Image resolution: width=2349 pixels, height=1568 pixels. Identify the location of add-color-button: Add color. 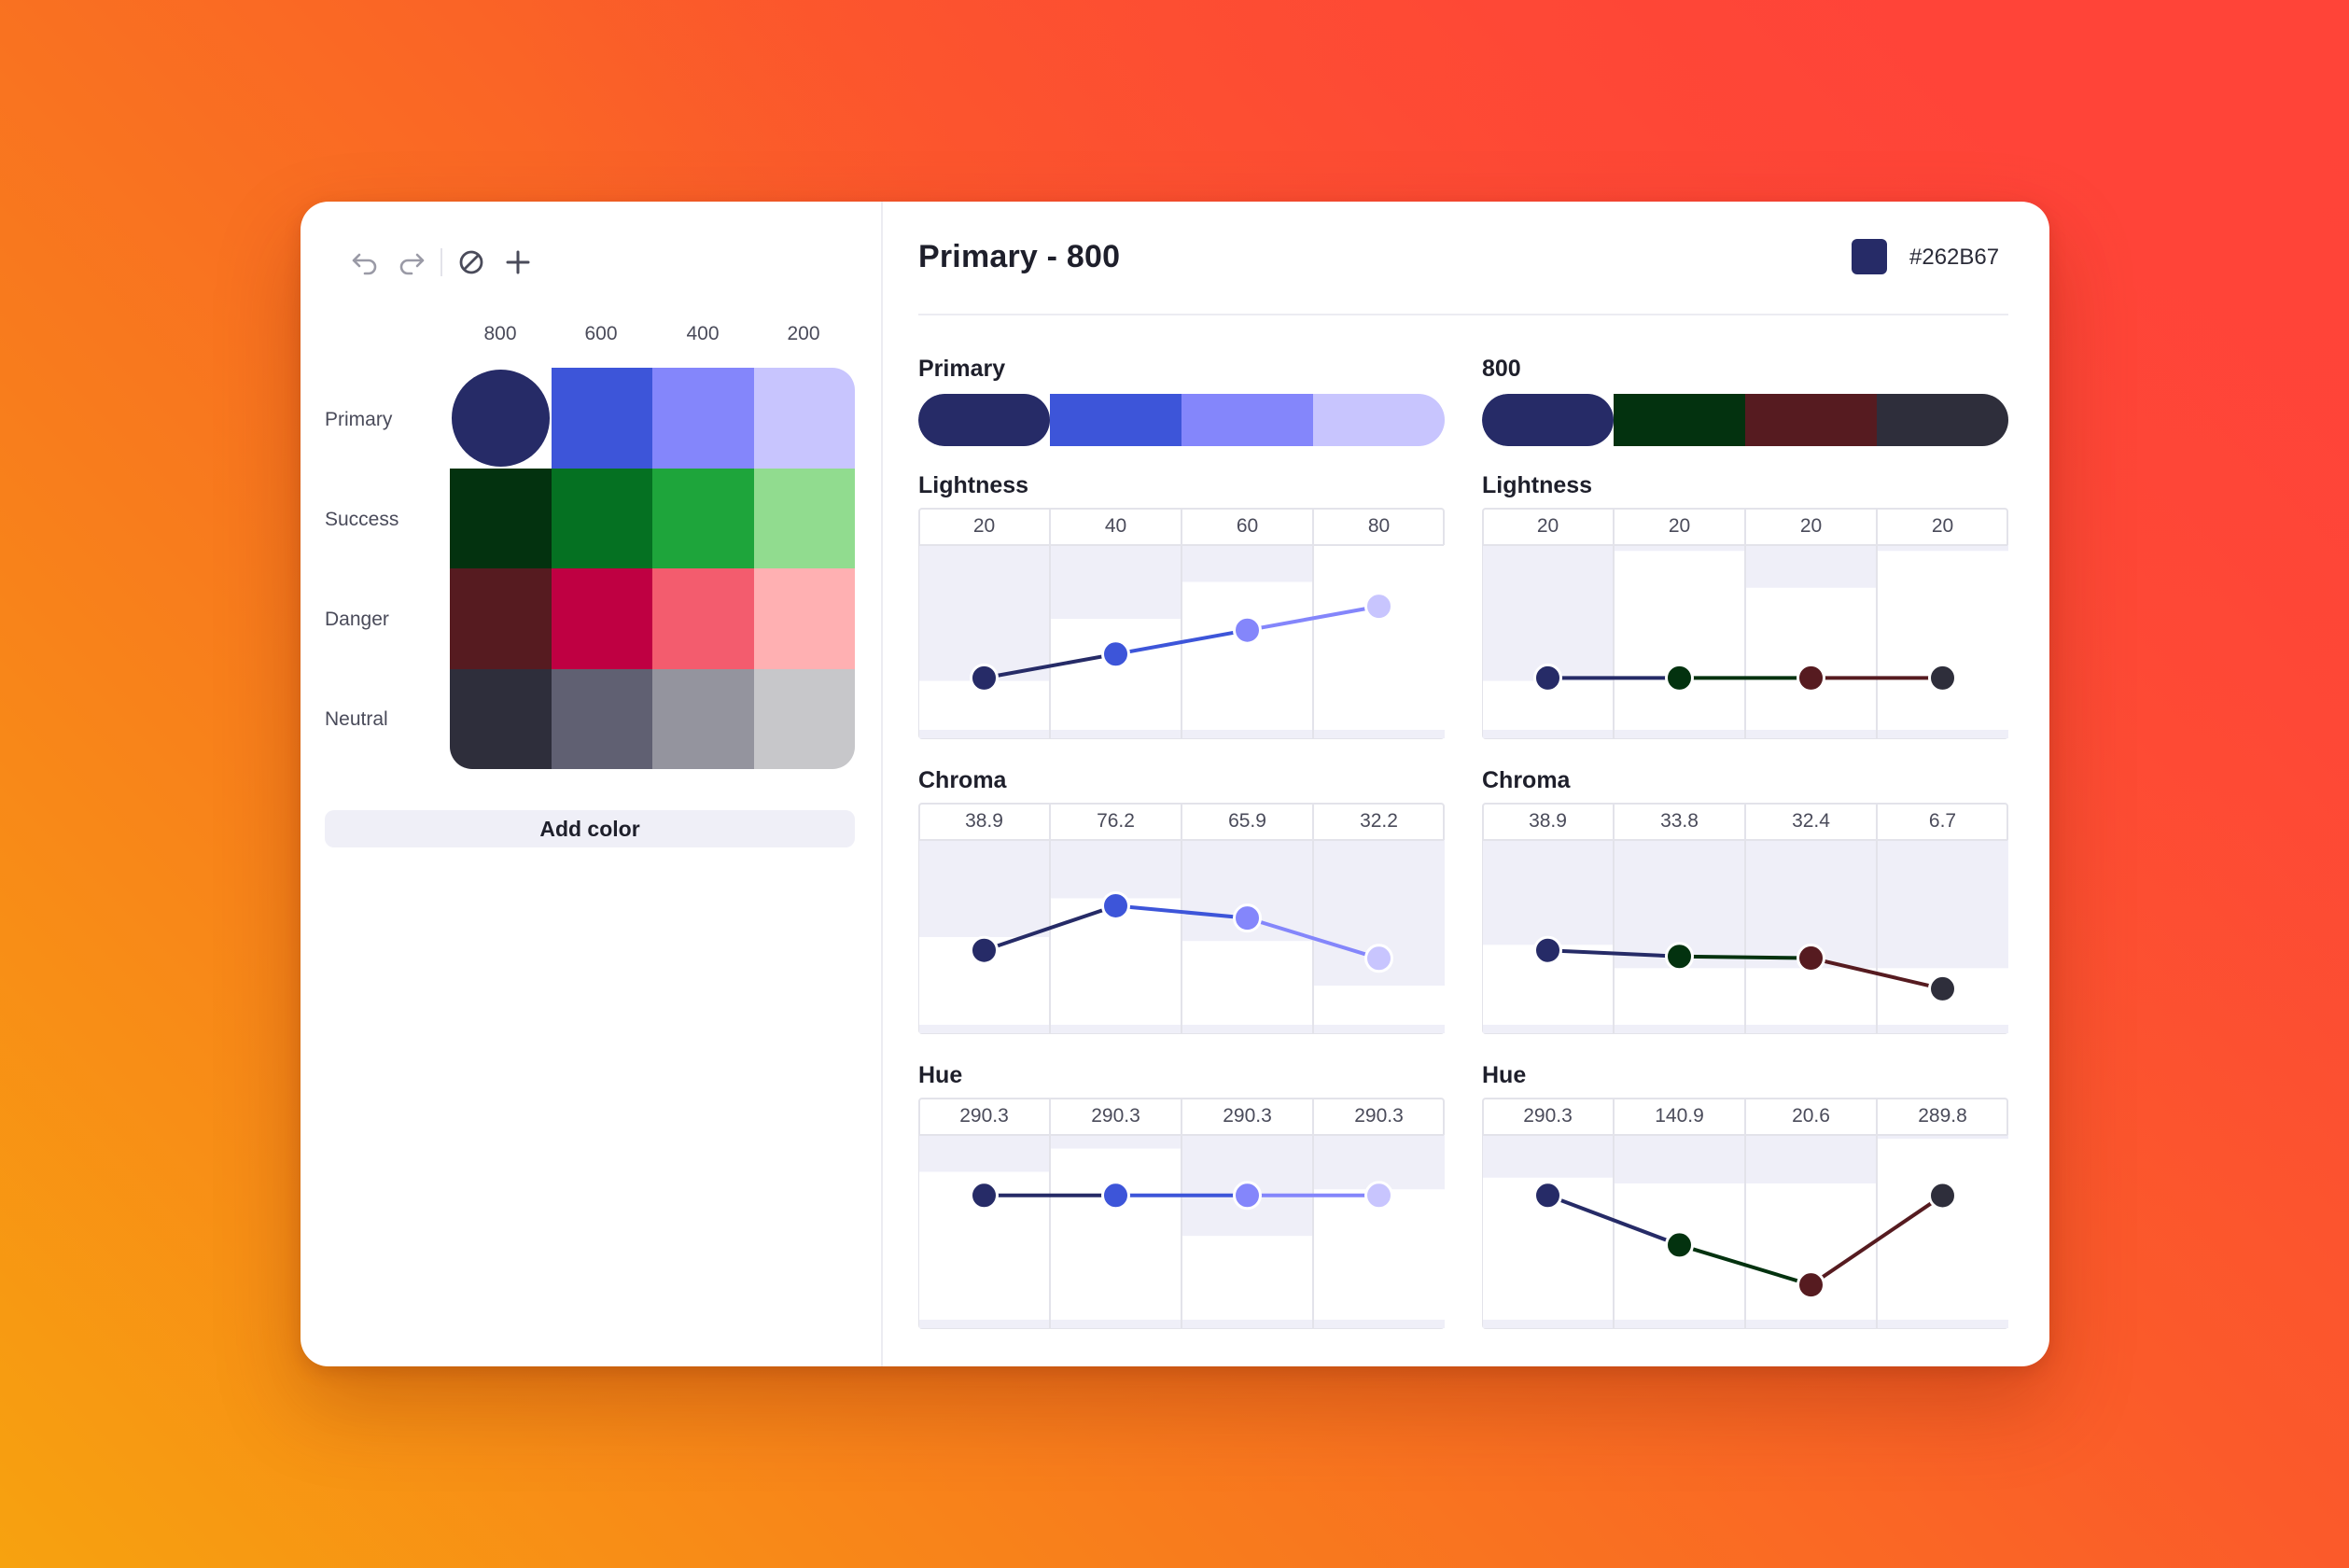
(590, 828).